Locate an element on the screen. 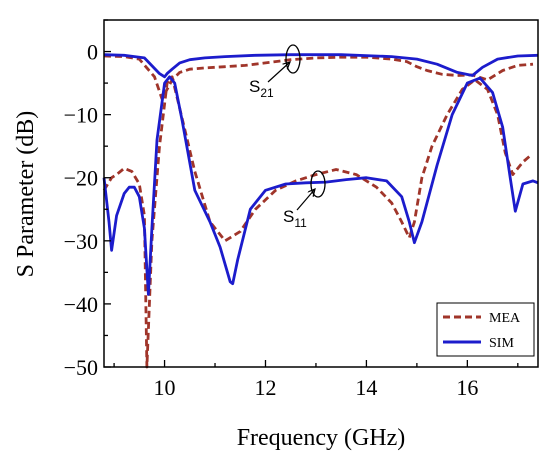 Image resolution: width=550 pixels, height=460 pixels. legend-box is located at coordinates (485, 329).